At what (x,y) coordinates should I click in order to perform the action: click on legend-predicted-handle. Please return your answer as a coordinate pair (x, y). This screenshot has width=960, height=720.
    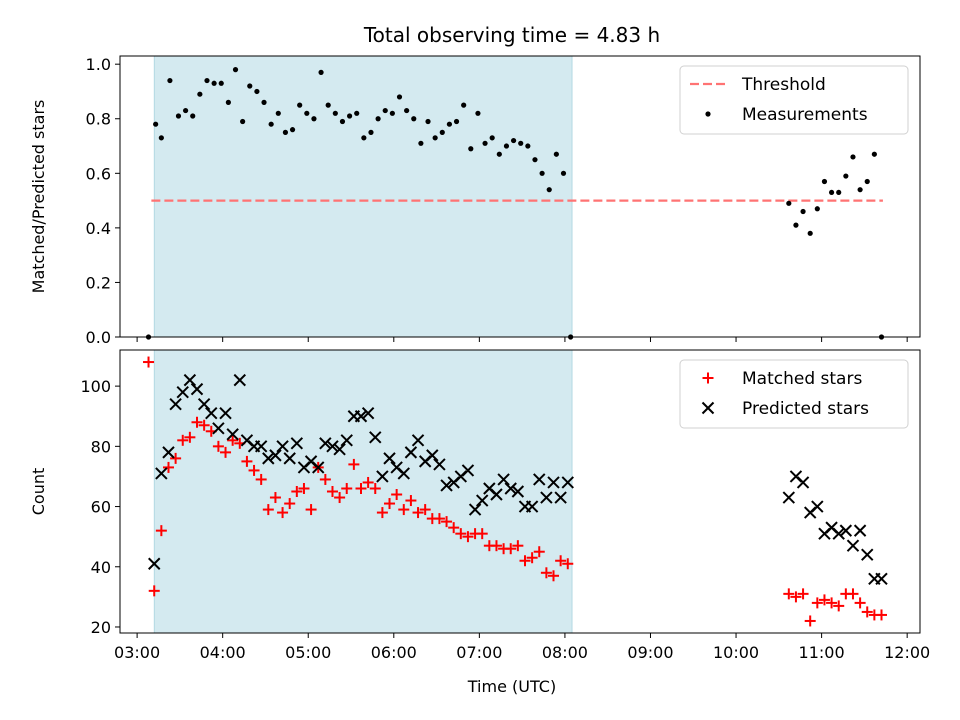
    Looking at the image, I should click on (708, 408).